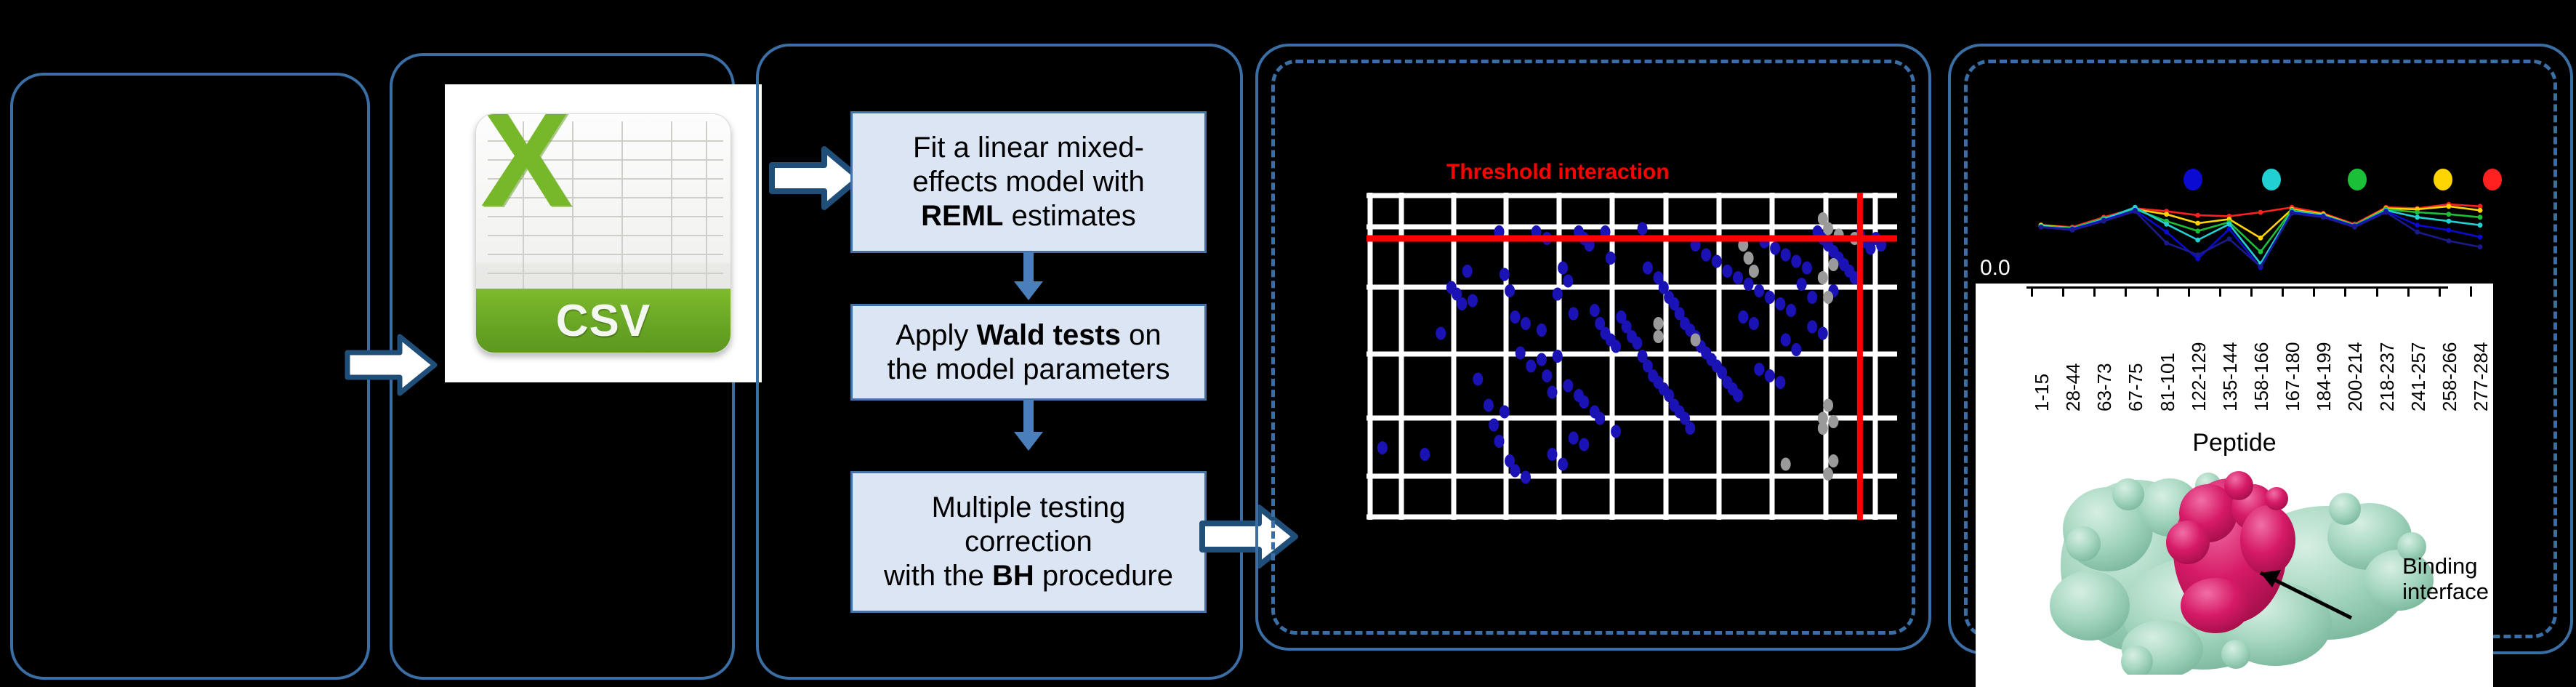 Image resolution: width=2576 pixels, height=687 pixels. I want to click on scatter-title: Threshold interaction, so click(1558, 172).